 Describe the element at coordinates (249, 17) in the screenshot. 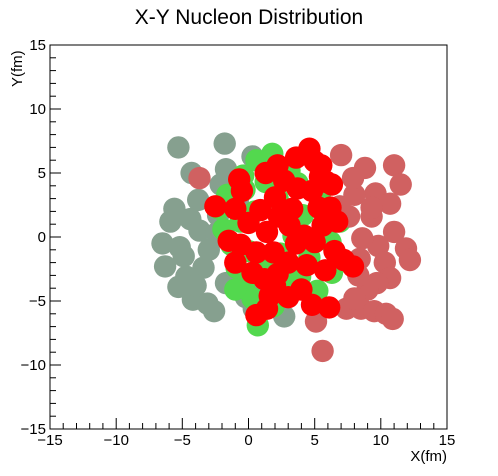

I see `chart-title: X-Y Nucleon Distribution` at that location.